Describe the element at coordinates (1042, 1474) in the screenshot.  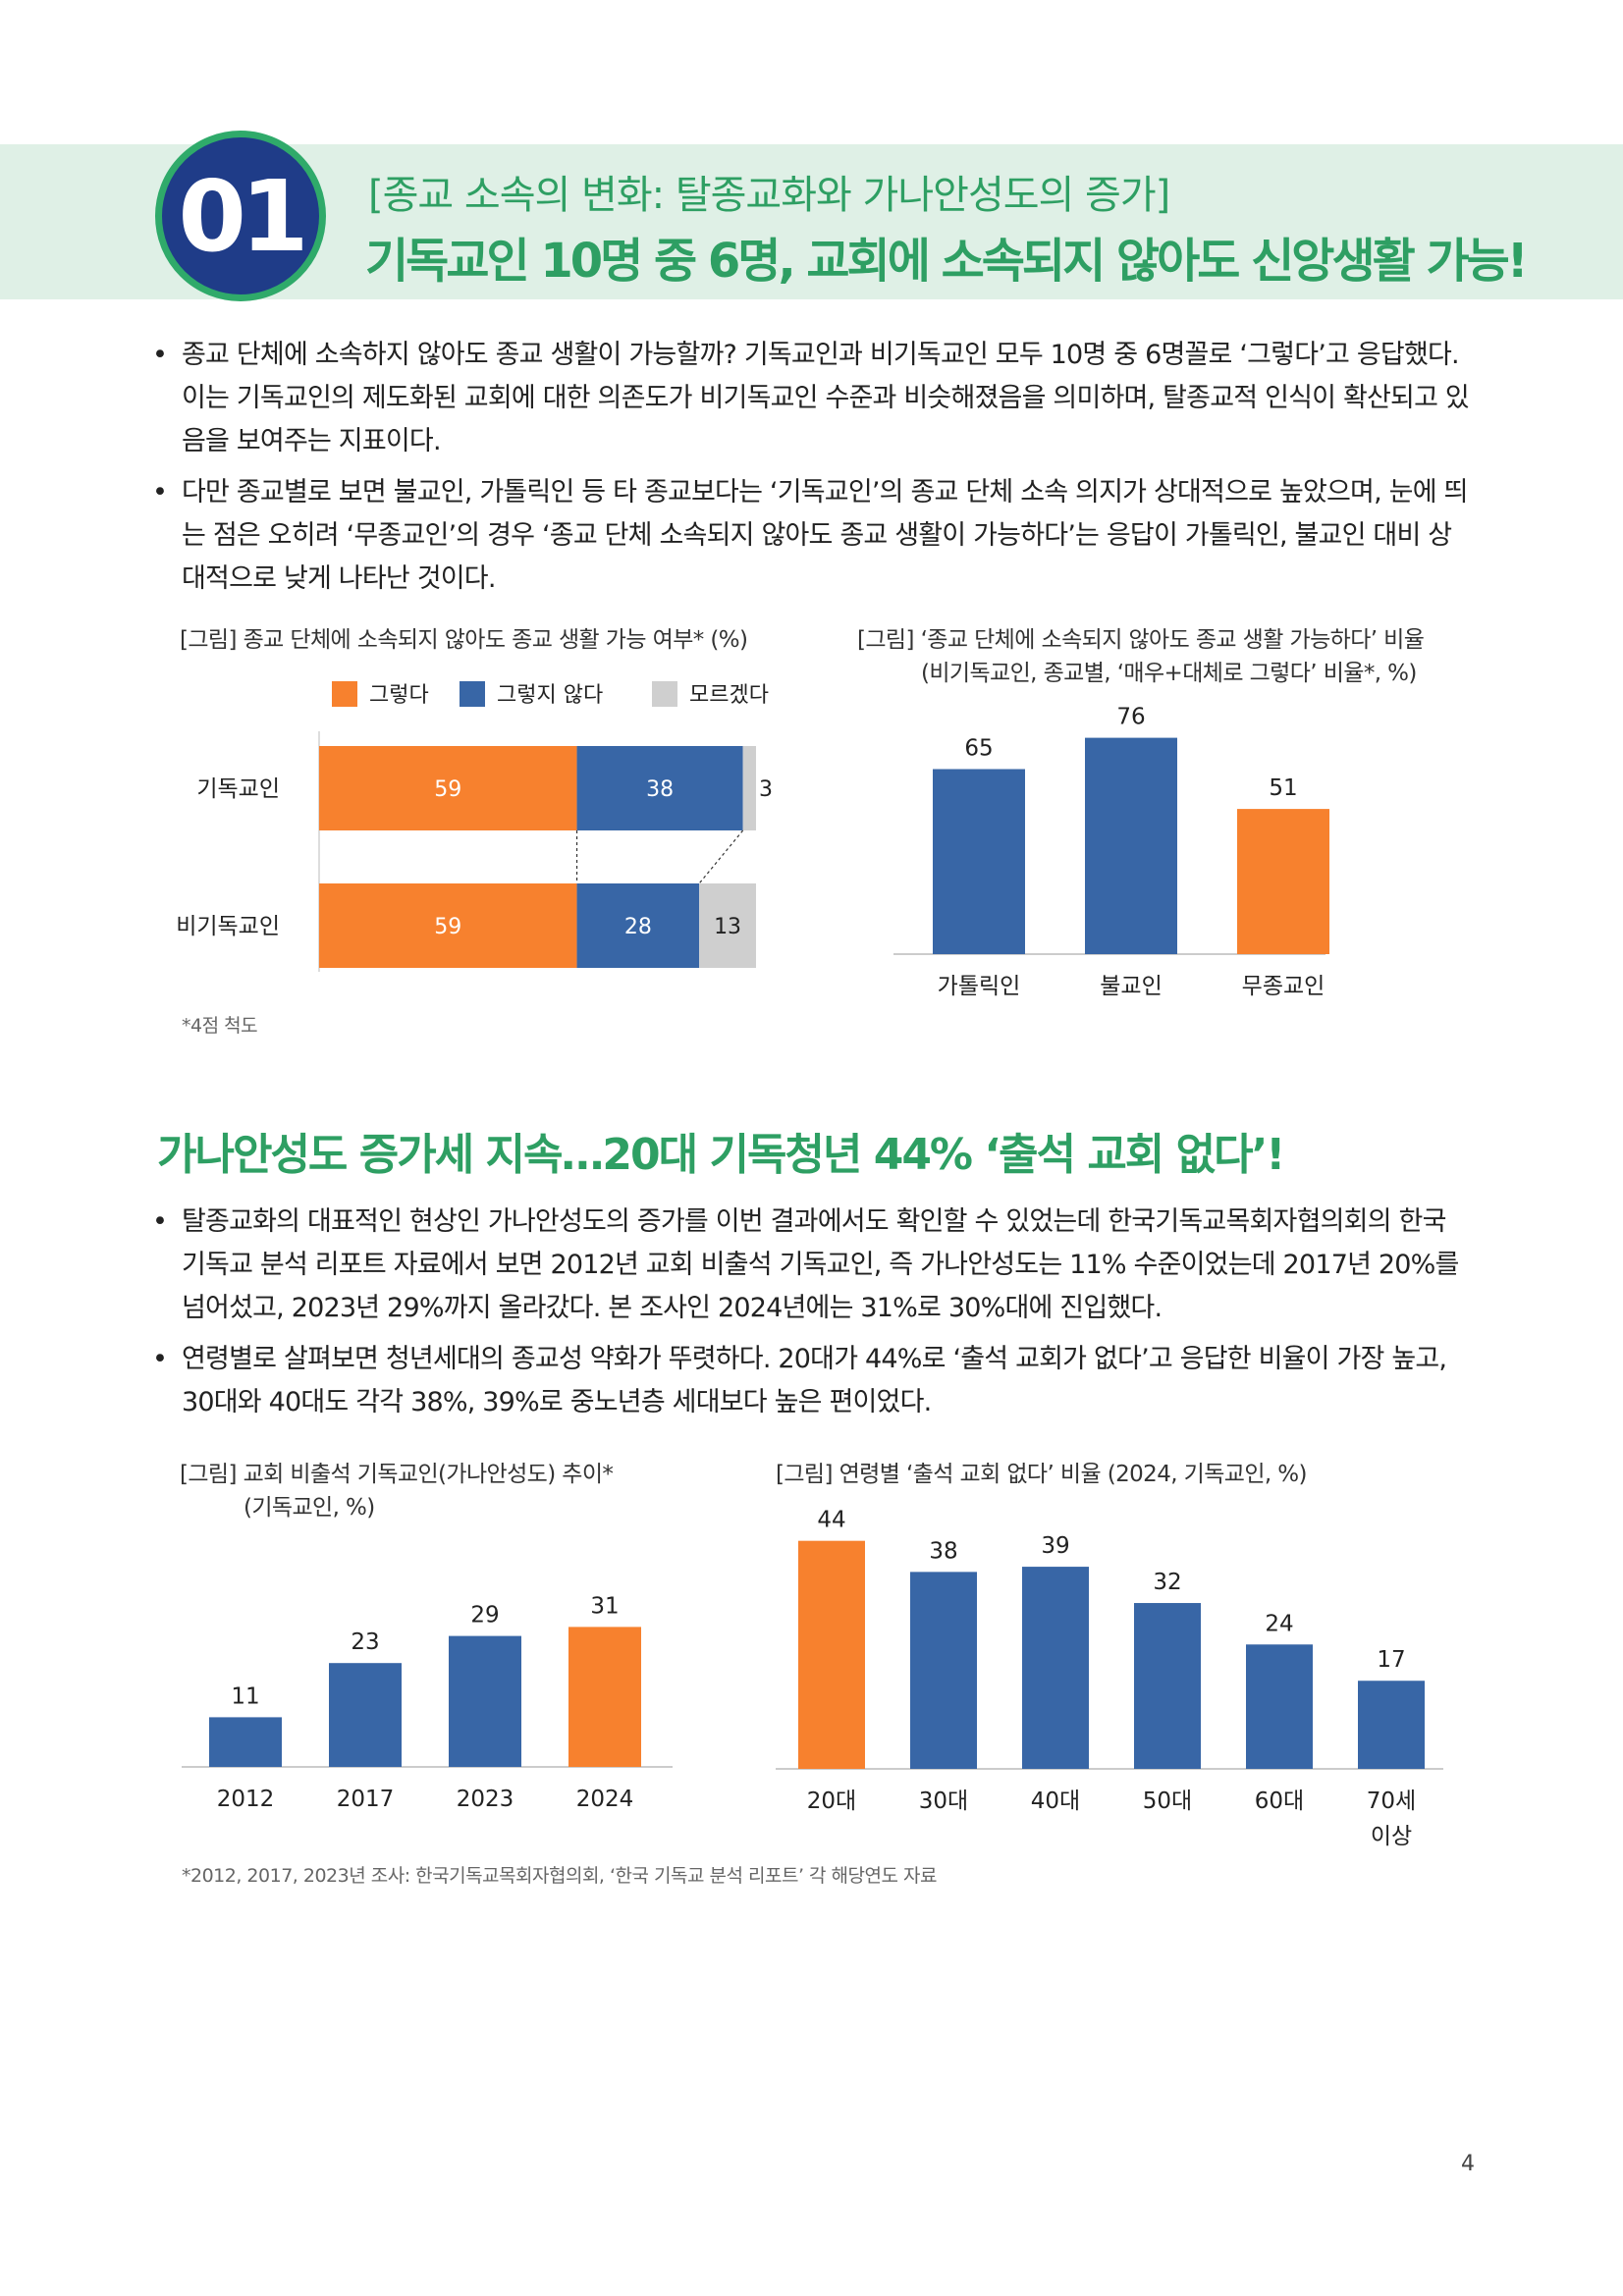
I see `chart4-title: [그림] 연령별 ‘출석 교회 없다’ 비율 (2024, 기독교인, %)` at that location.